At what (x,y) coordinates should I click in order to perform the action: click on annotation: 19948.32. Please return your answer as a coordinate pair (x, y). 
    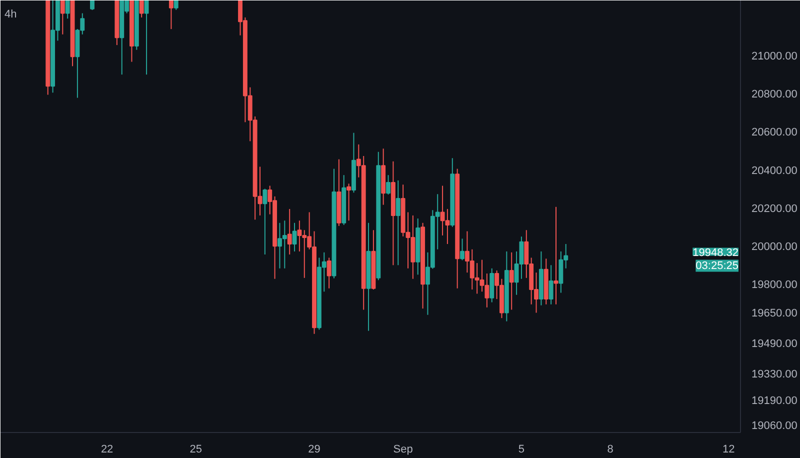
    Looking at the image, I should click on (715, 252).